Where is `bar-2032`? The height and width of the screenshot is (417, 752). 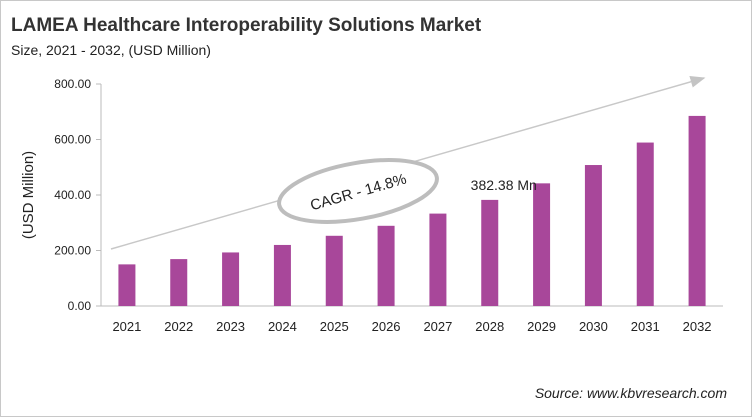
bar-2032 is located at coordinates (697, 210).